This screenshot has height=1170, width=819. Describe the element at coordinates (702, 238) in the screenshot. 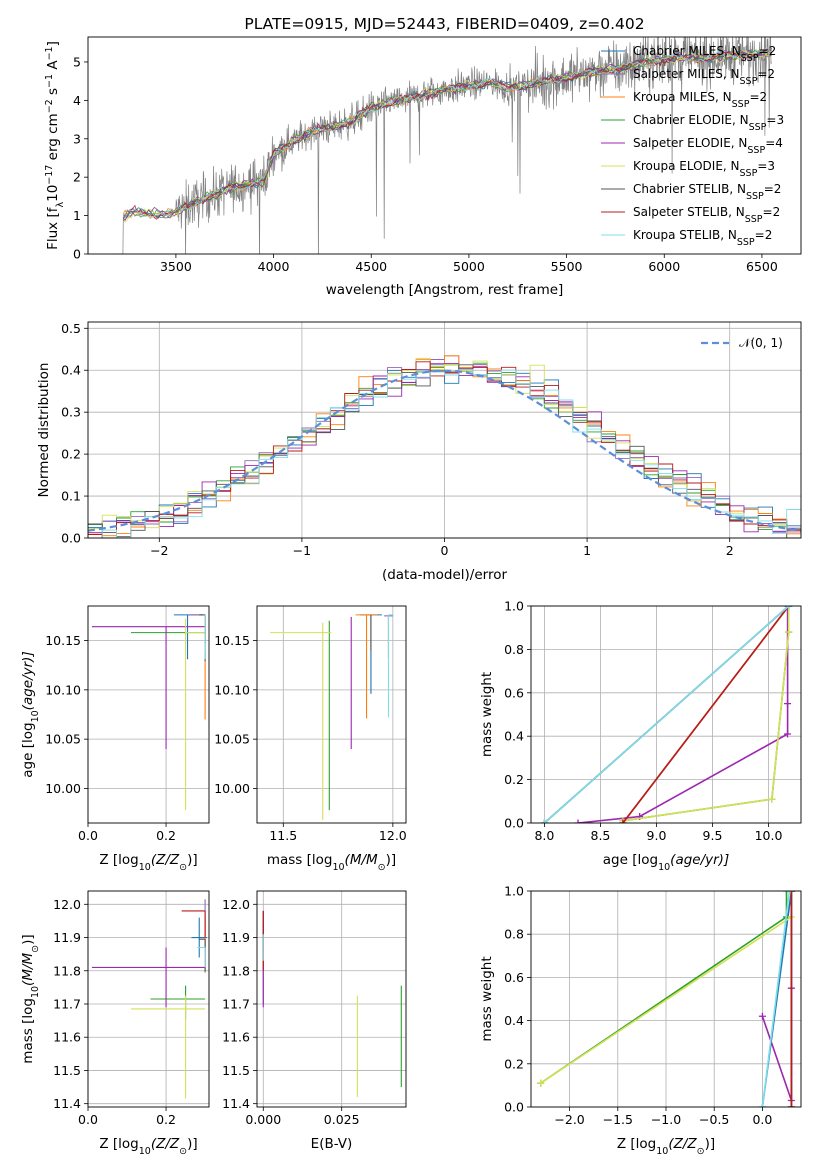

I see `legend-label: Kroupa STELIB, NSSP=2` at that location.